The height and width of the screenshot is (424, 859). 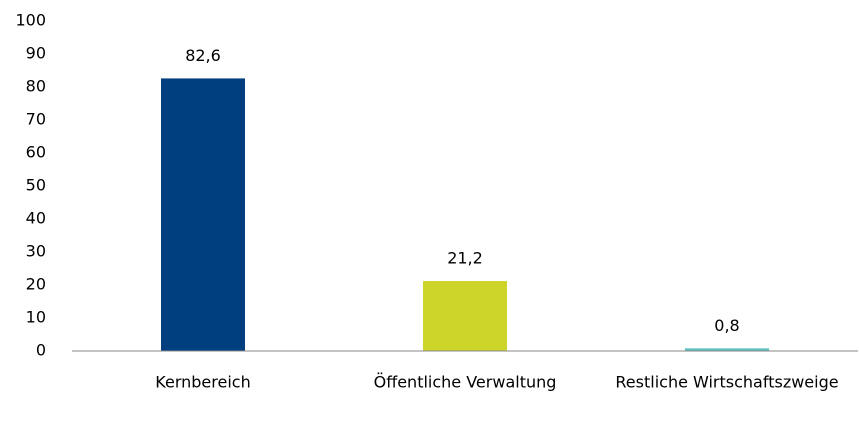 I want to click on value-label: 21,2, so click(x=465, y=258).